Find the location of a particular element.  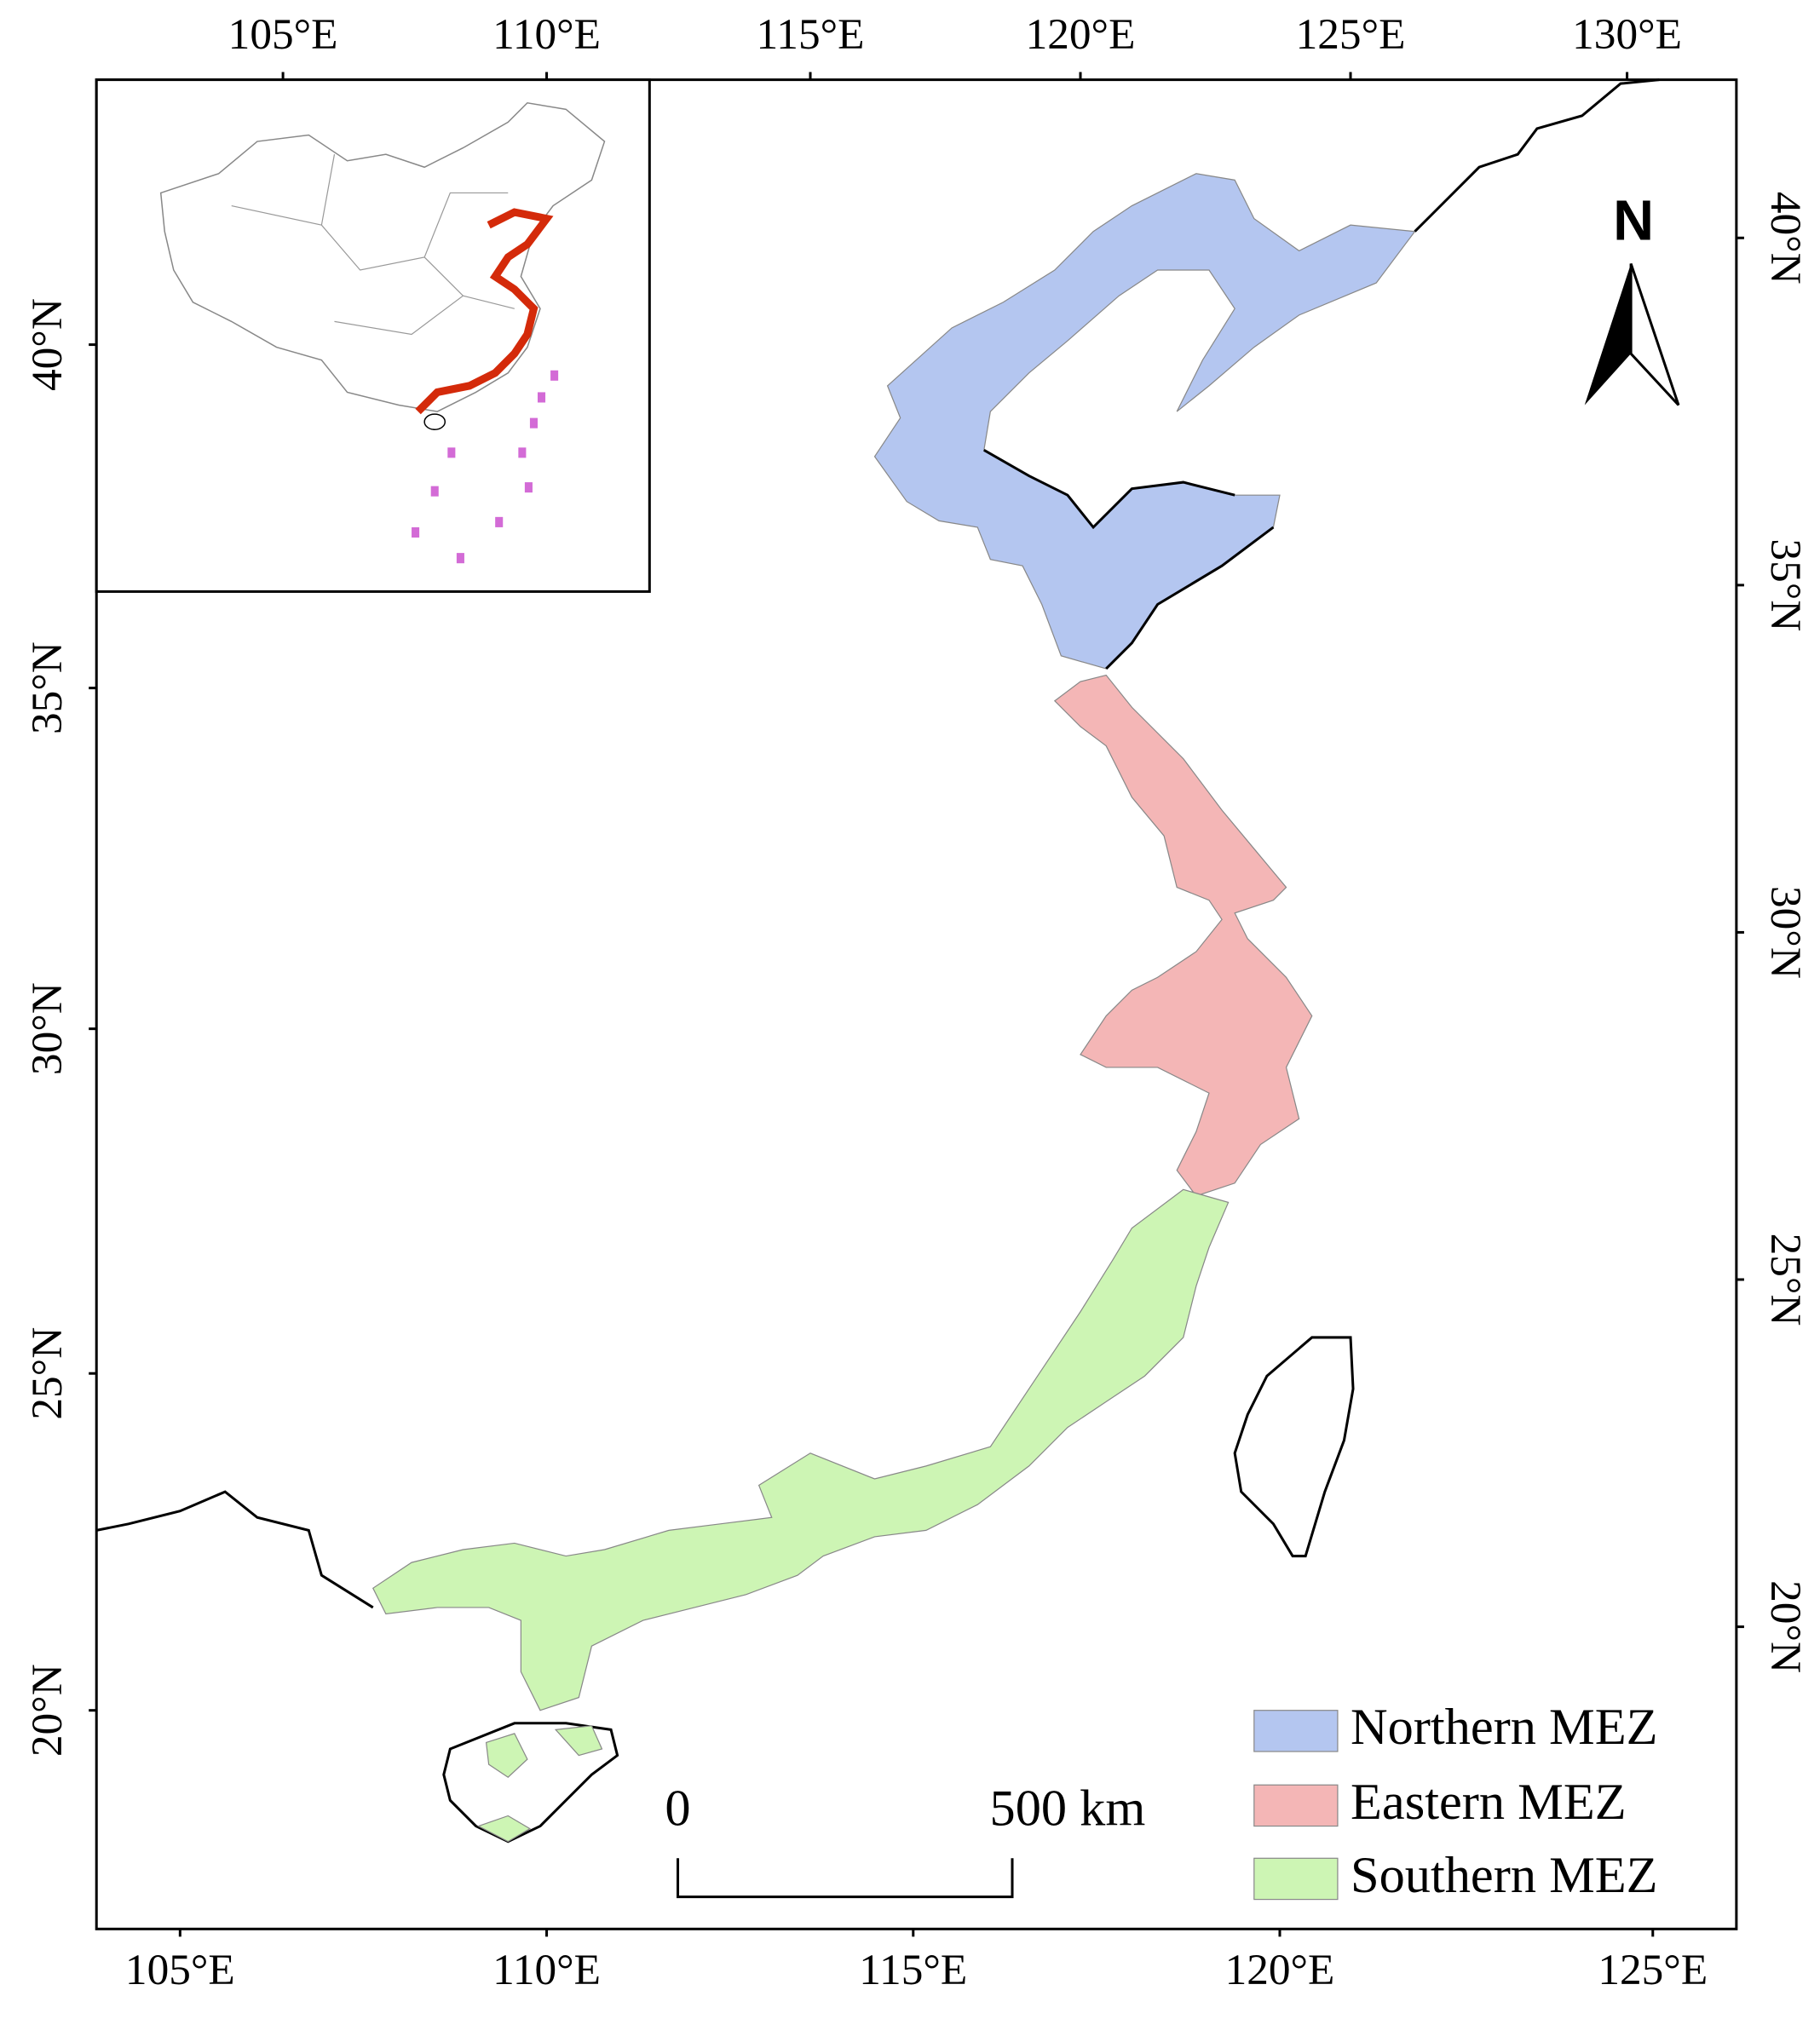

inset-provinces is located at coordinates (373, 245).